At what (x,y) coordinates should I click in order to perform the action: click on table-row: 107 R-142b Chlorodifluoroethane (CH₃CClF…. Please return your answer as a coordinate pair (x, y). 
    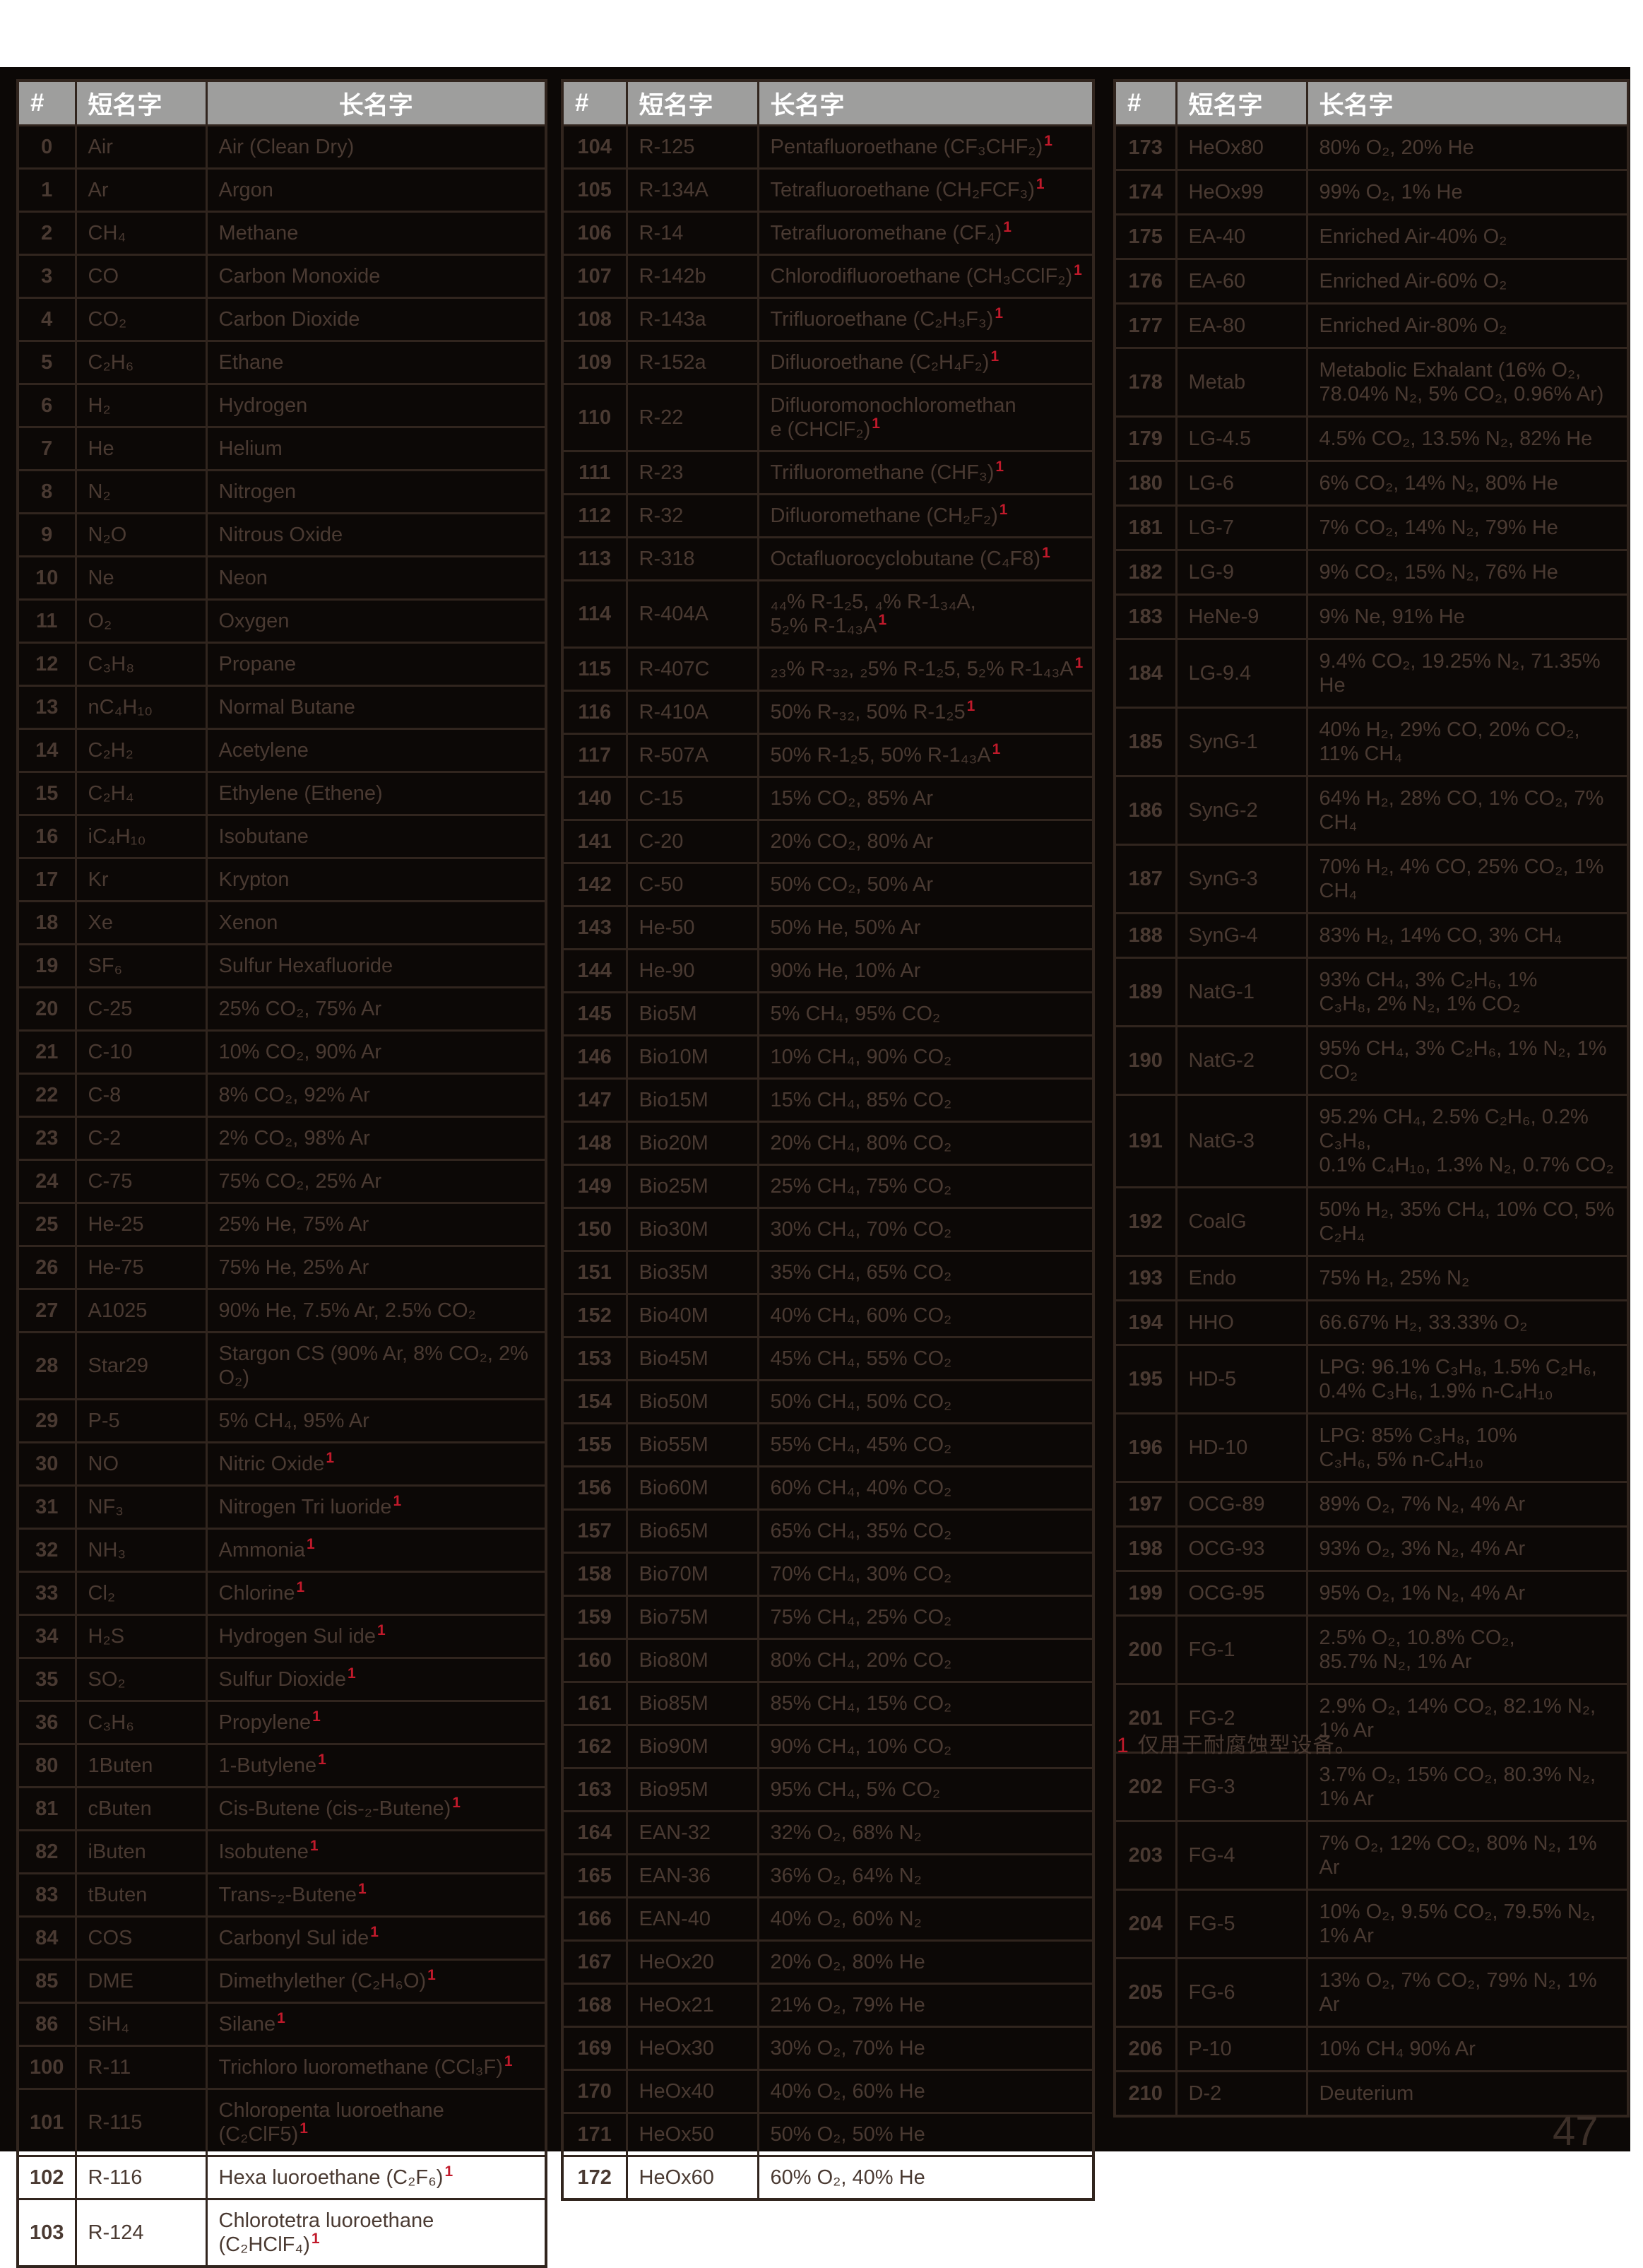
    Looking at the image, I should click on (828, 276).